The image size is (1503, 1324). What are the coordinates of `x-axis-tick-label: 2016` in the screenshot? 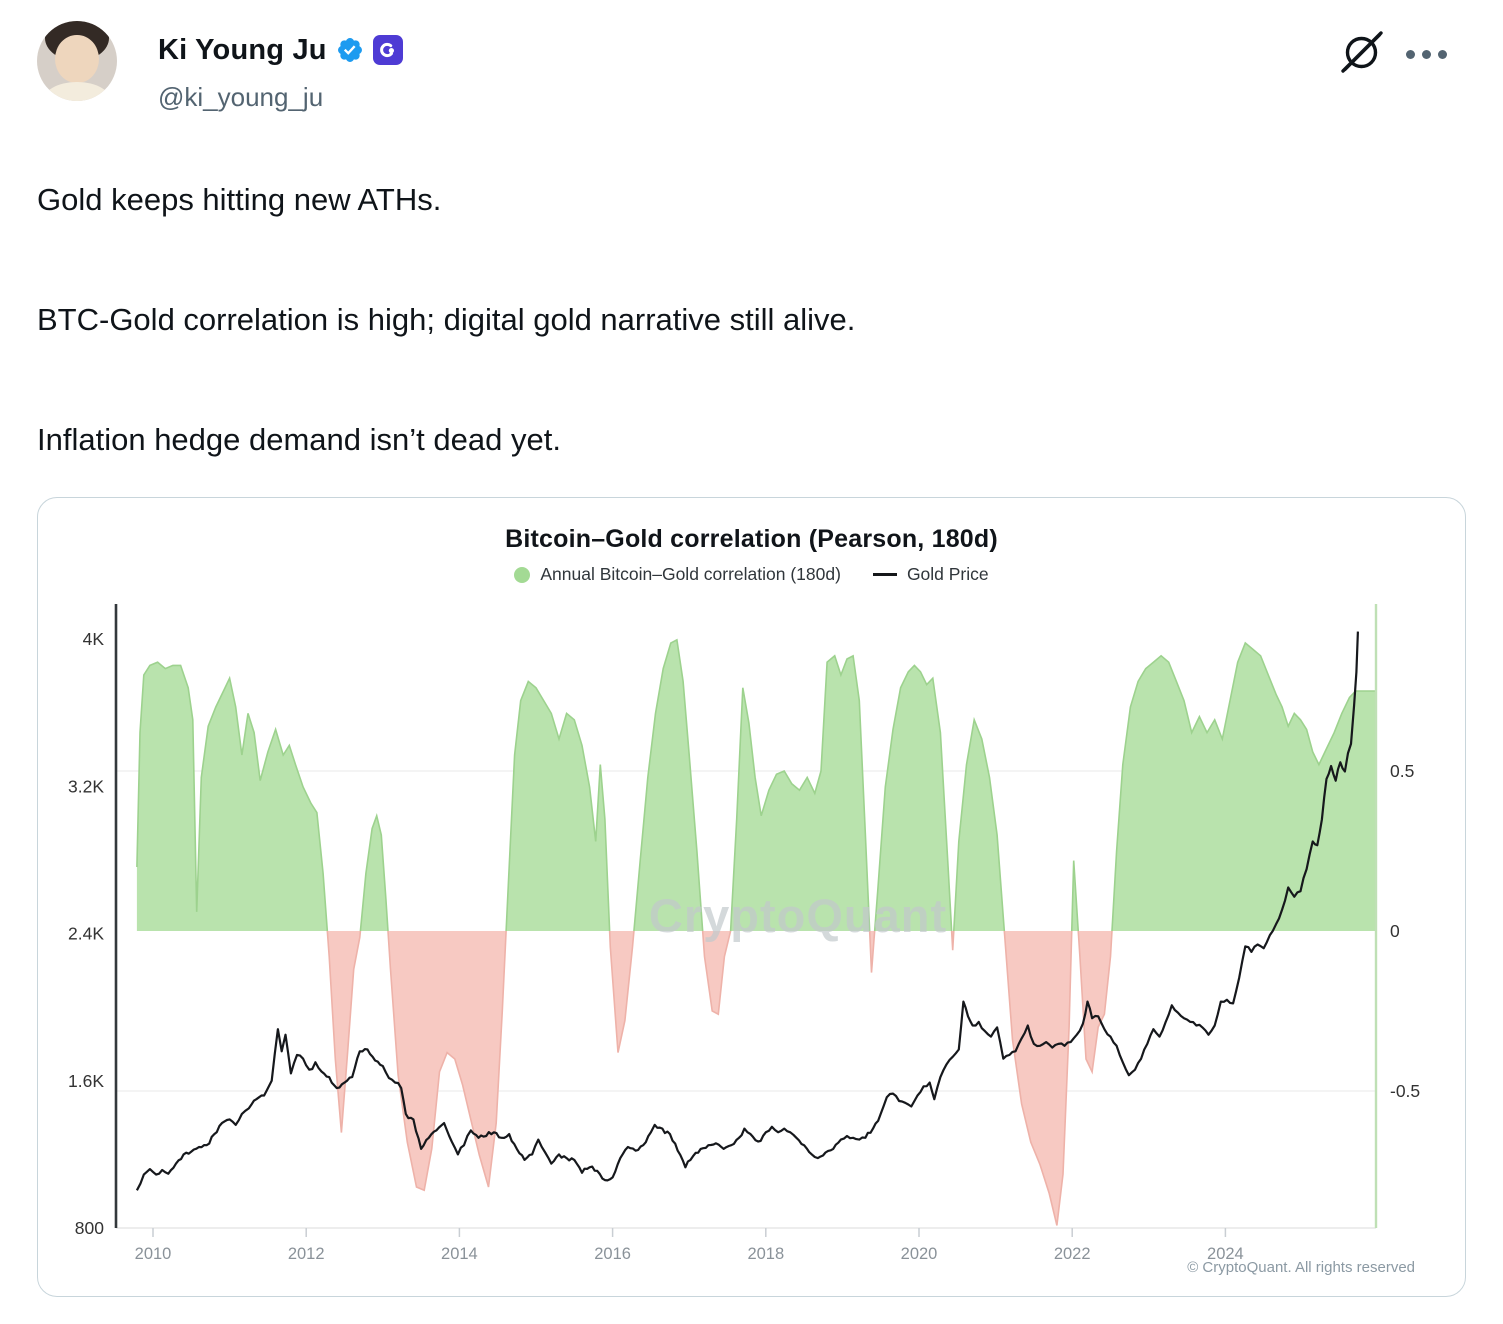 It's located at (612, 1254).